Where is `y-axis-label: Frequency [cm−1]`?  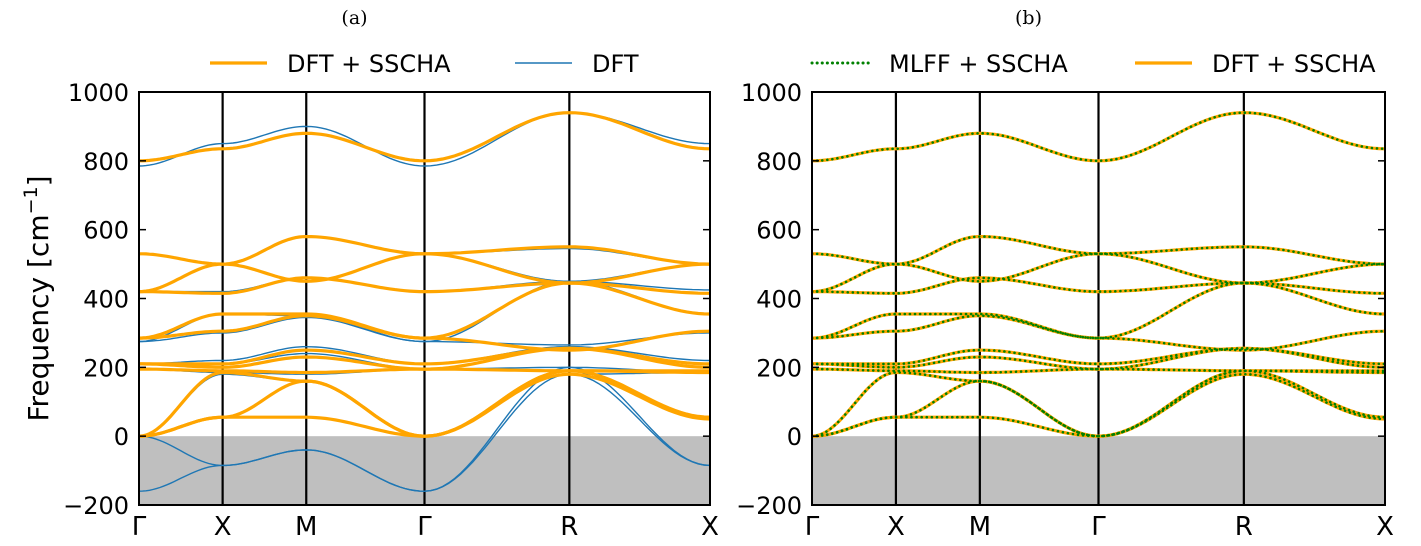 y-axis-label: Frequency [cm−1] is located at coordinates (37, 298).